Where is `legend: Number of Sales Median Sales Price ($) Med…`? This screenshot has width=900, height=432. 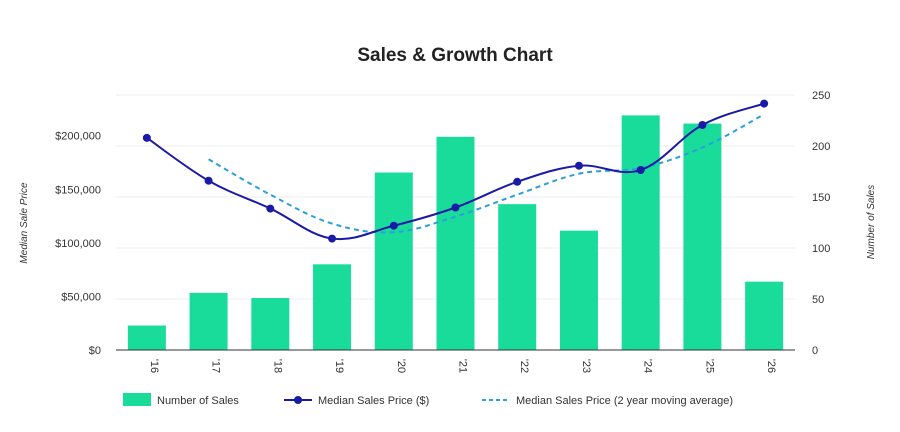
legend: Number of Sales Median Sales Price ($) Med… is located at coordinates (428, 400).